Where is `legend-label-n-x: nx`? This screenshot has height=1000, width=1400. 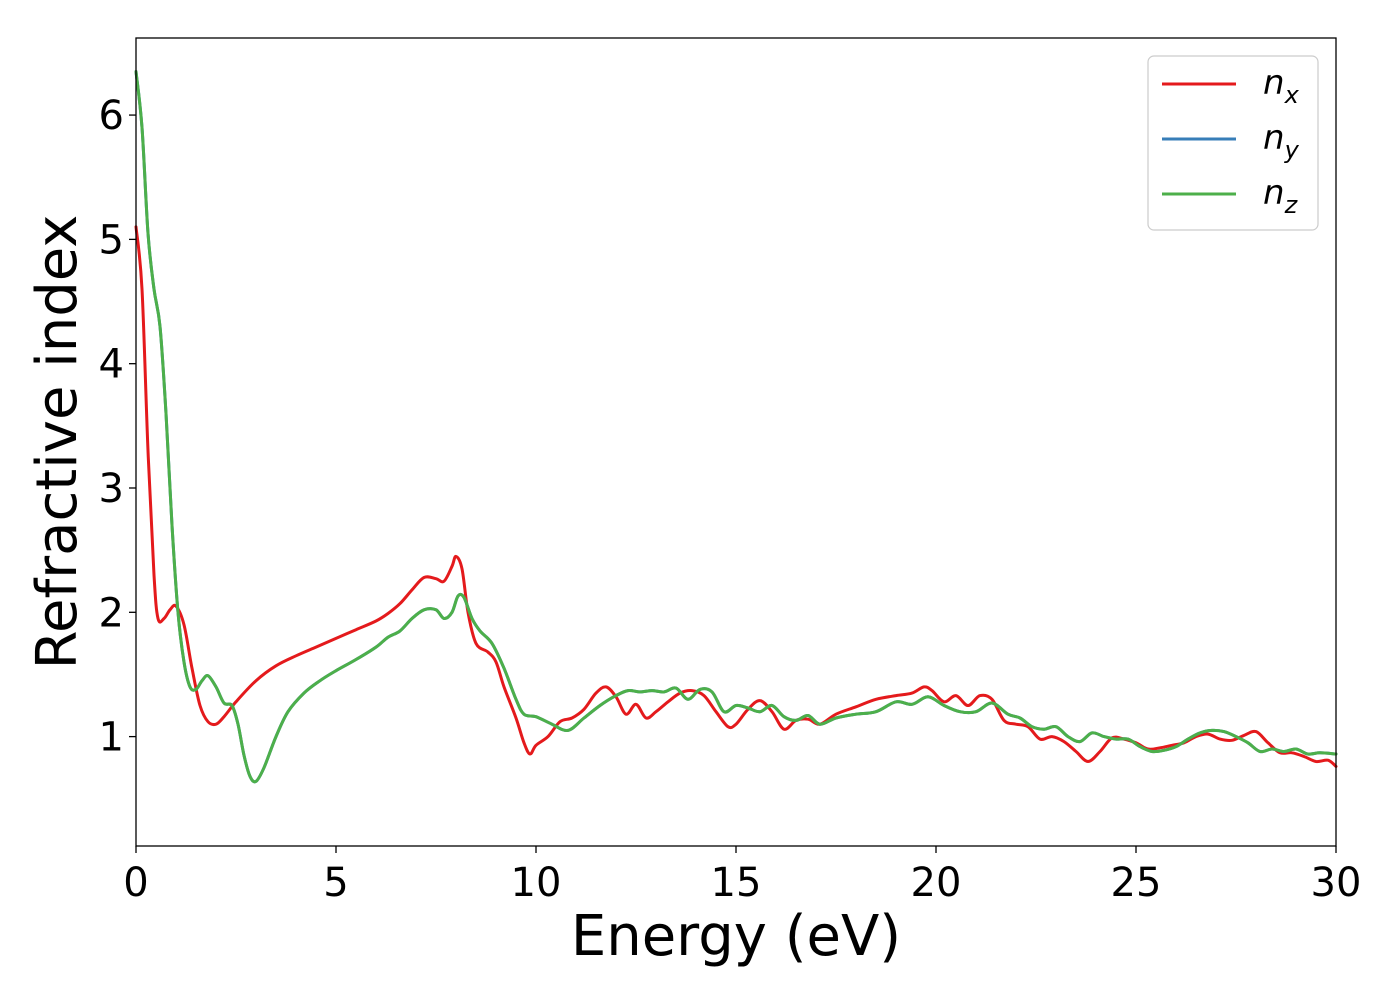 legend-label-n-x: nx is located at coordinates (1281, 86).